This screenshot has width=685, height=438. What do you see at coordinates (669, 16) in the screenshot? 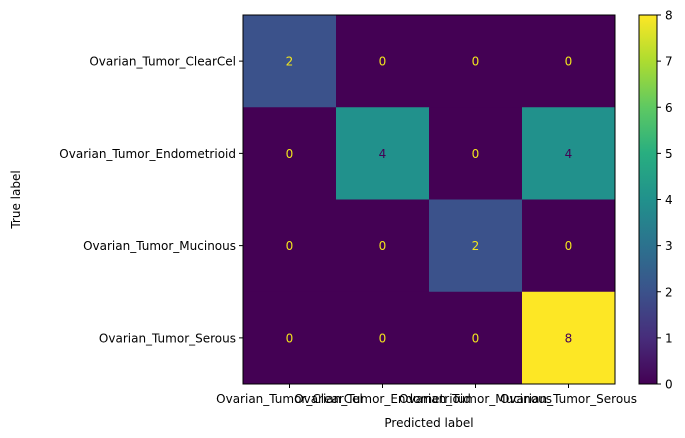
I see `colorbar-tick-label: 8` at bounding box center [669, 16].